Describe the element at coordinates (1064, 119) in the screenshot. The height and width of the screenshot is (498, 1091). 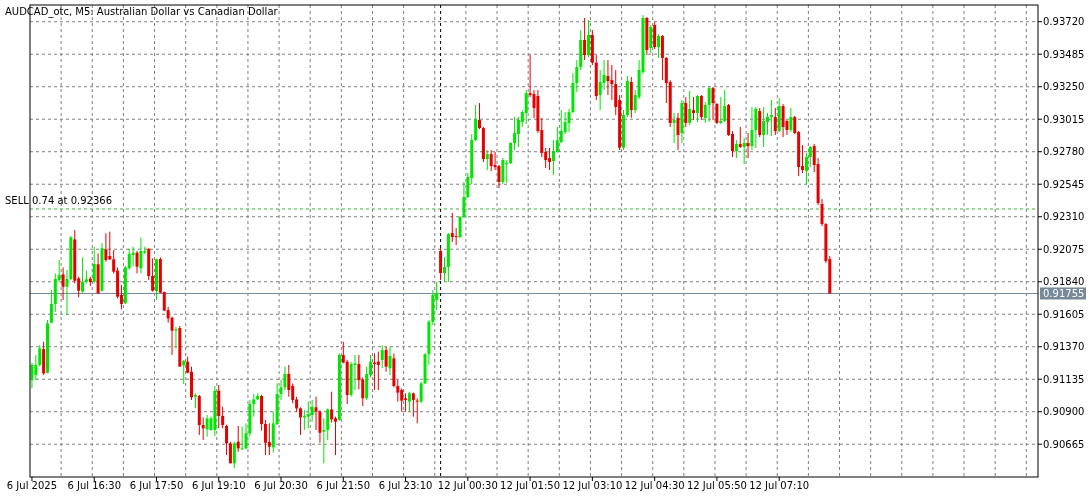
I see `y-tick-label: 0.93015` at that location.